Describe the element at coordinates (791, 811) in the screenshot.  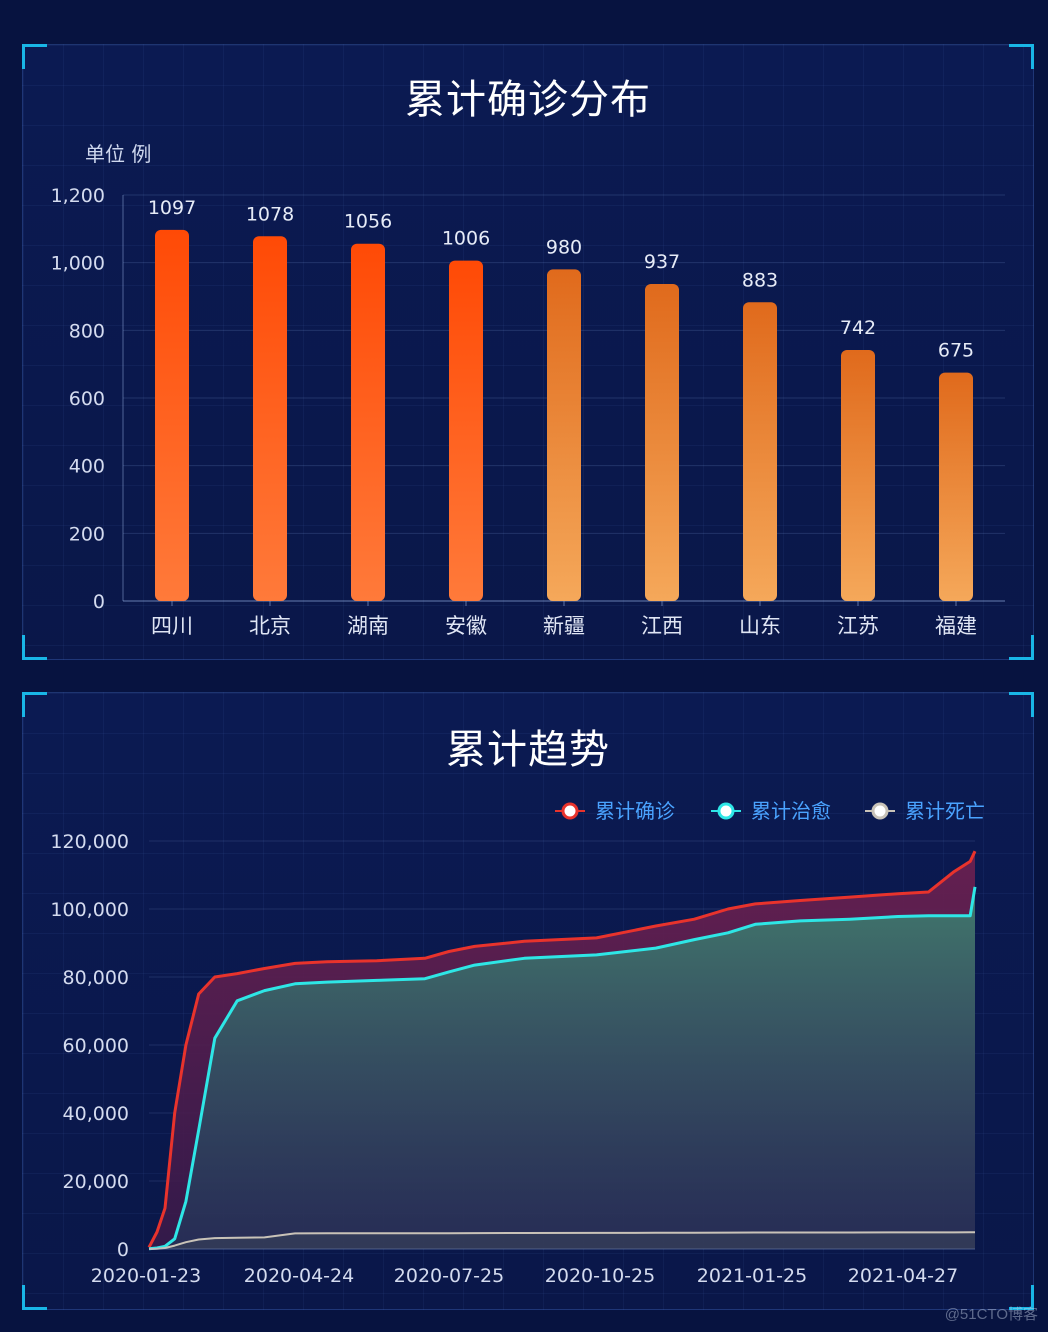
I see `legend-label: 累计治愈` at that location.